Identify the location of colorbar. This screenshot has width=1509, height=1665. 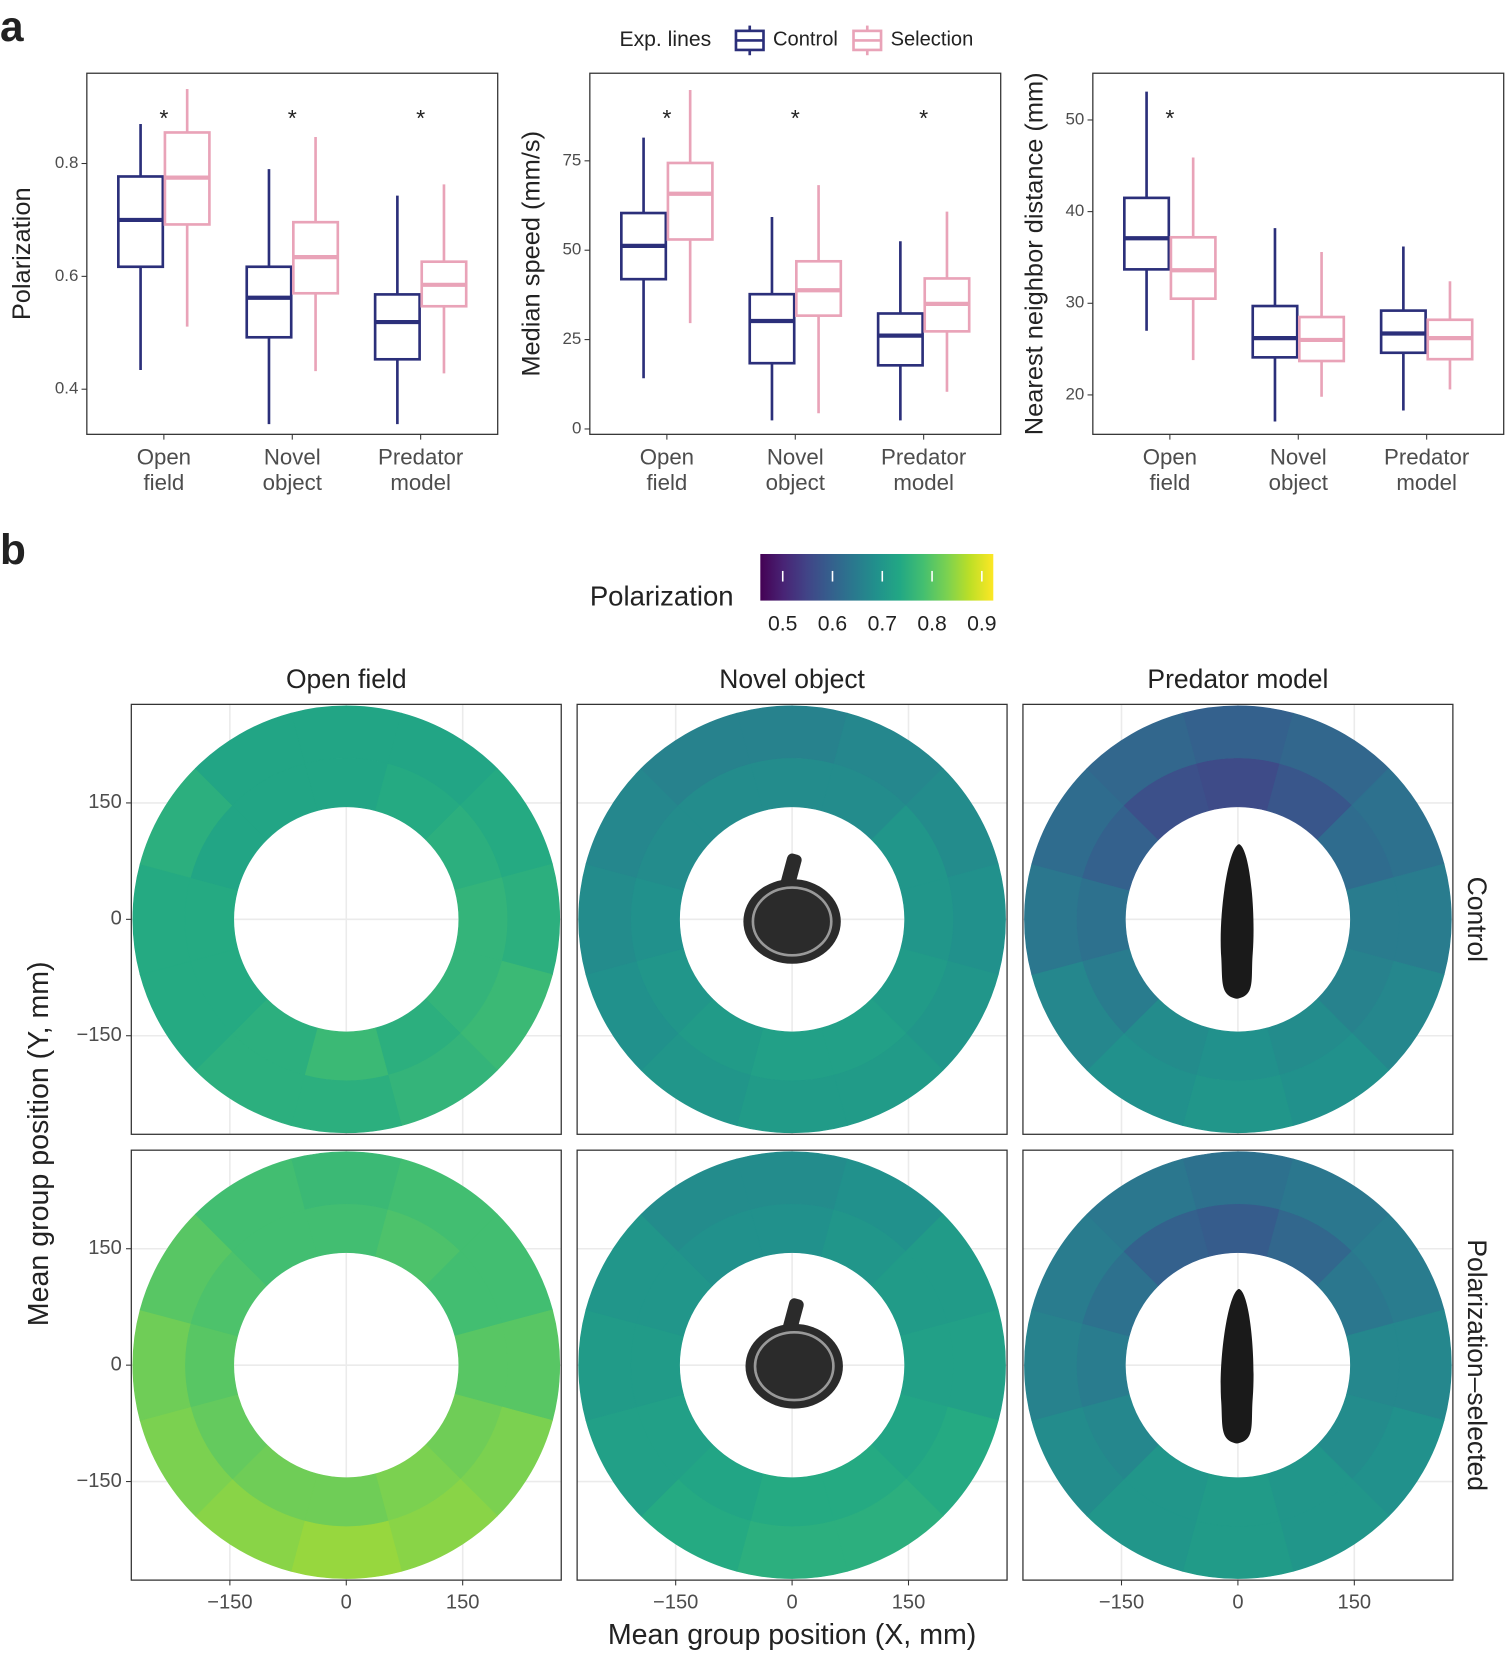
(877, 577).